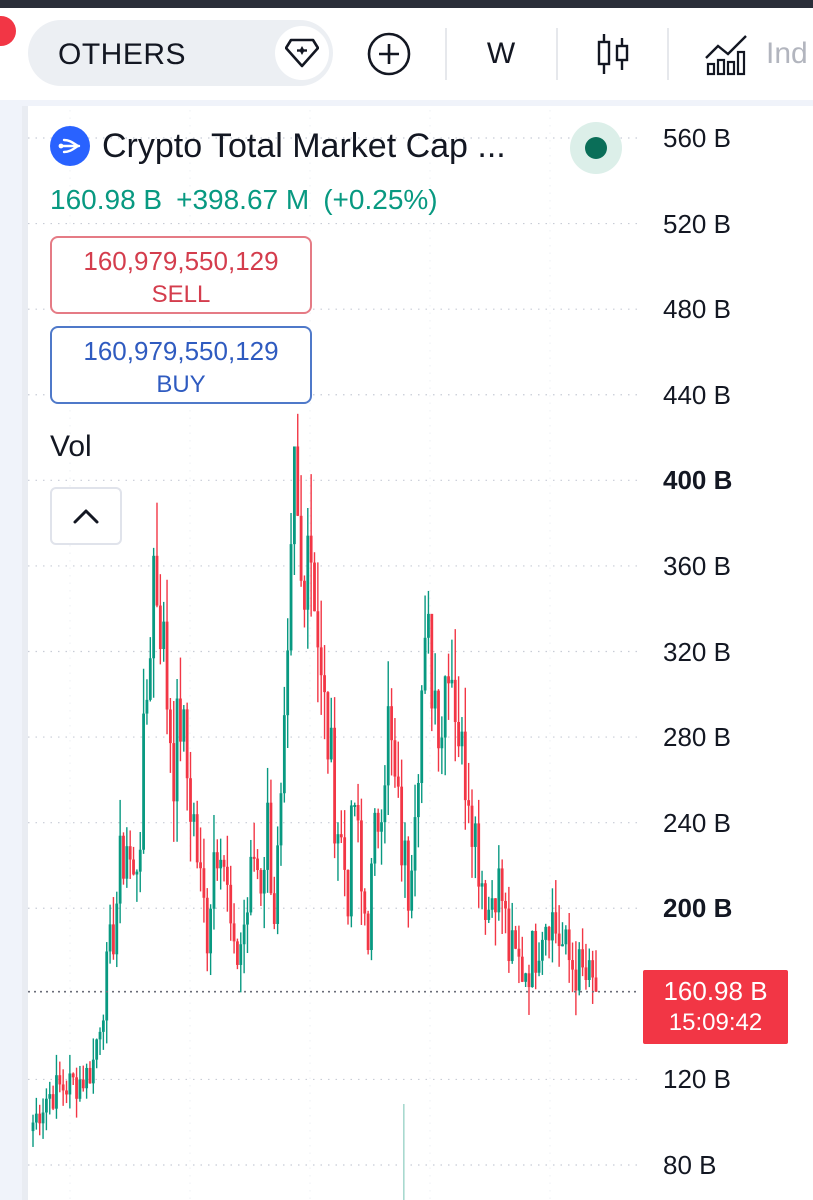 The height and width of the screenshot is (1200, 813). I want to click on market-status-indicator, so click(596, 148).